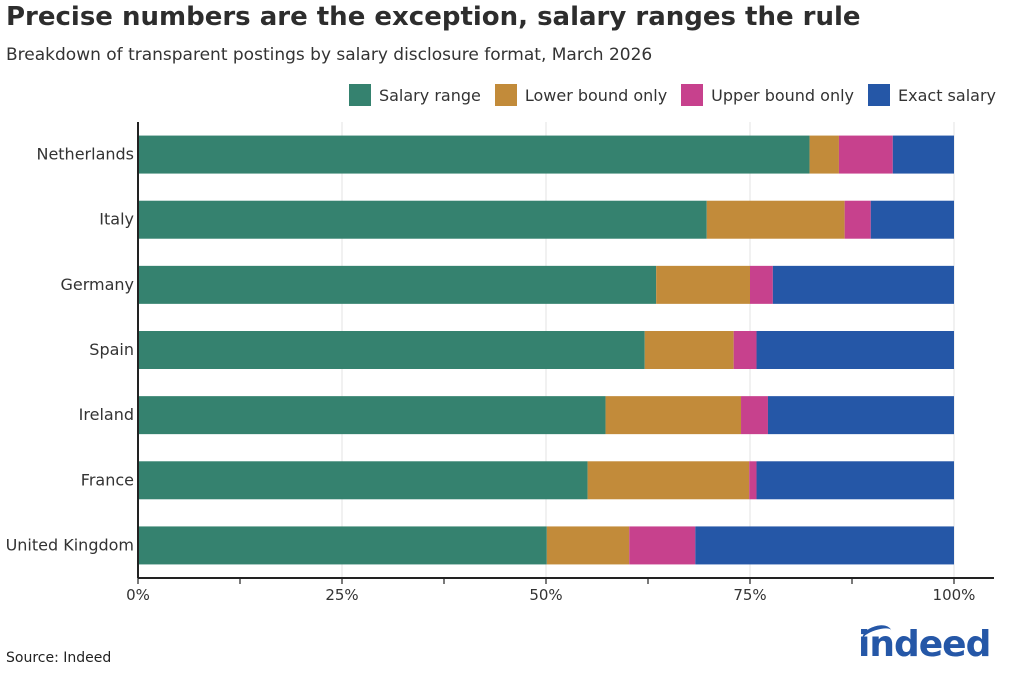 Image resolution: width=1024 pixels, height=683 pixels. What do you see at coordinates (596, 95) in the screenshot?
I see `legend-label-lower-bound: Lower bound only` at bounding box center [596, 95].